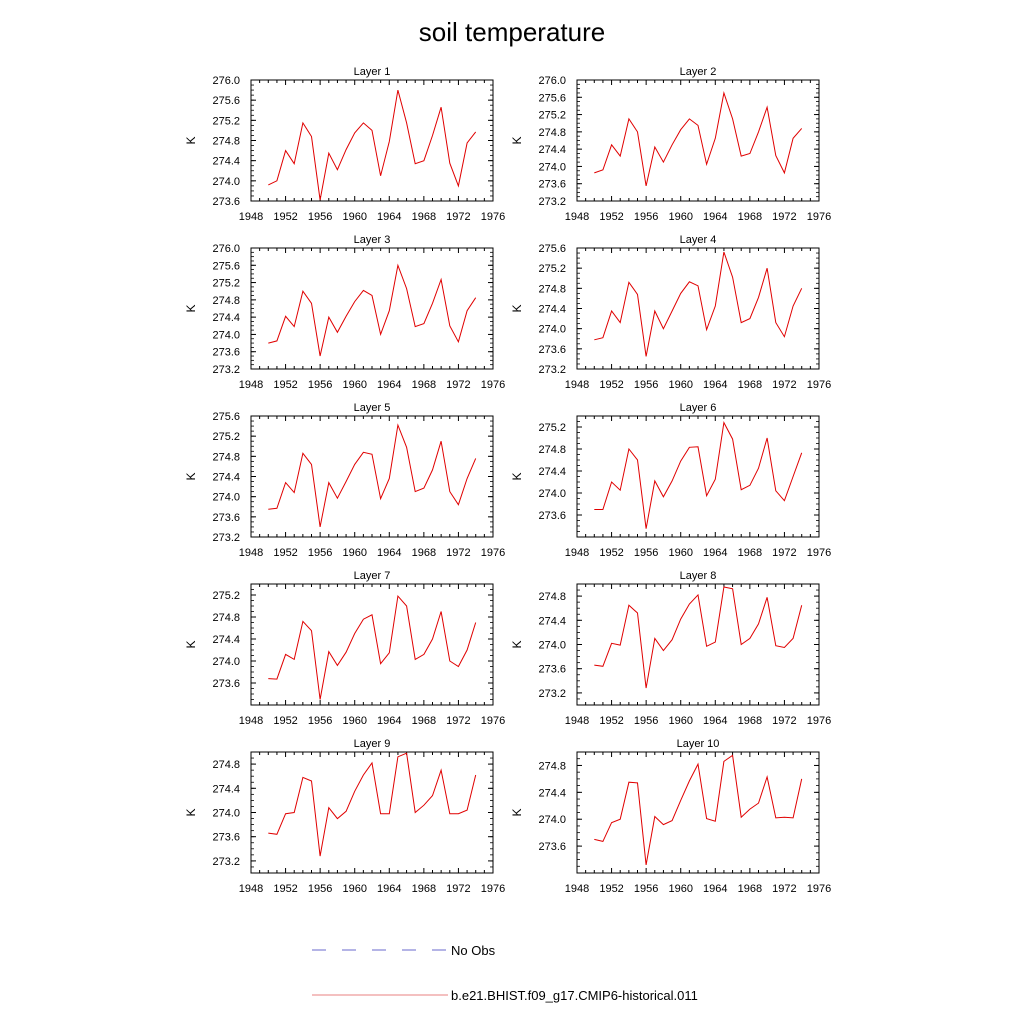  What do you see at coordinates (698, 240) in the screenshot?
I see `panel-title: Layer 4` at bounding box center [698, 240].